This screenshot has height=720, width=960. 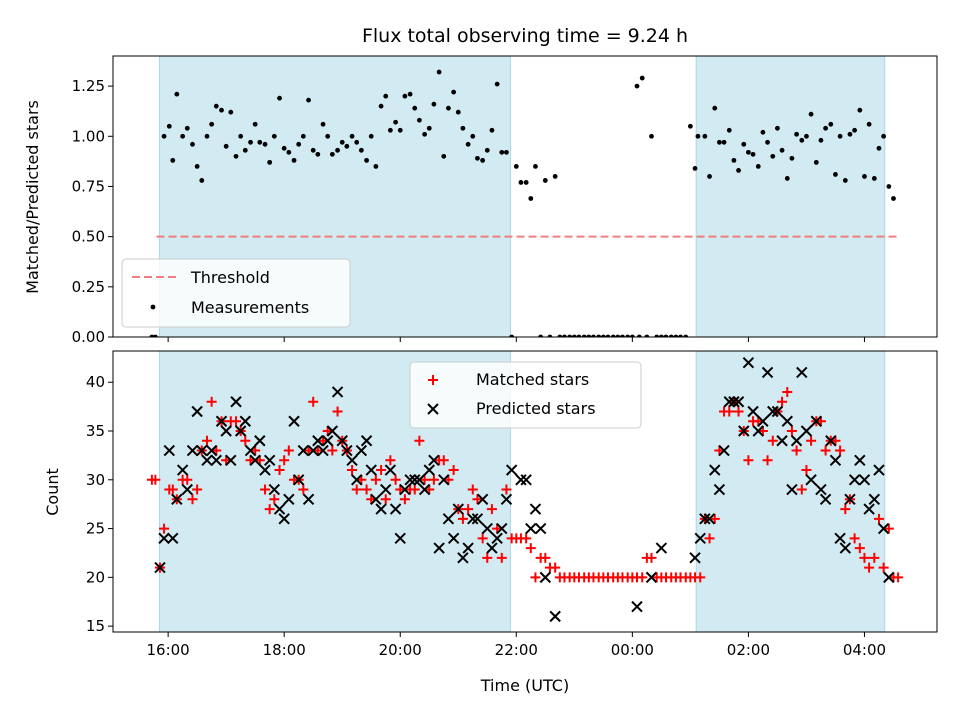 What do you see at coordinates (88, 287) in the screenshot?
I see `top-y-tick-label: 0.25` at bounding box center [88, 287].